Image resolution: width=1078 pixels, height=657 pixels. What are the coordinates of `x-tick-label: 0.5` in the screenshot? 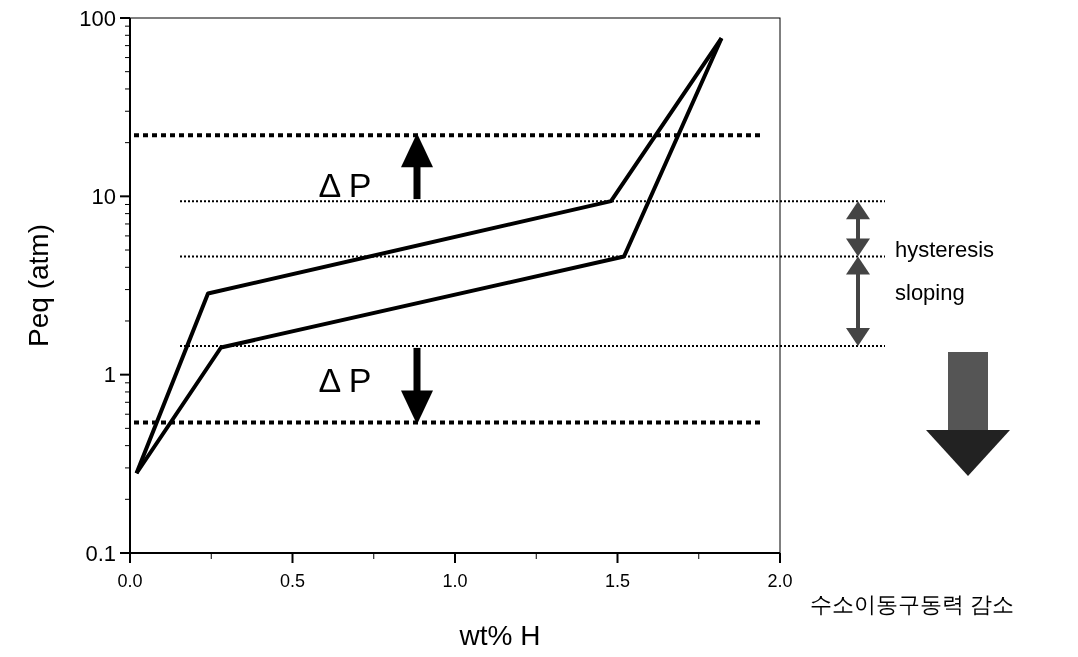 It's located at (292, 581).